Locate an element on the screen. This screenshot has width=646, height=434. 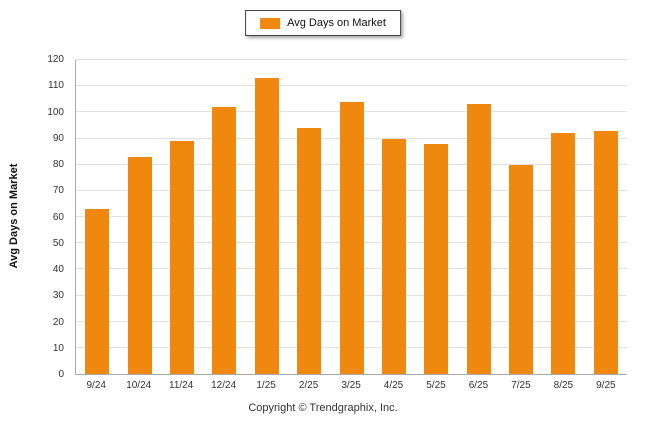
legend: Avg Days on Market is located at coordinates (323, 23).